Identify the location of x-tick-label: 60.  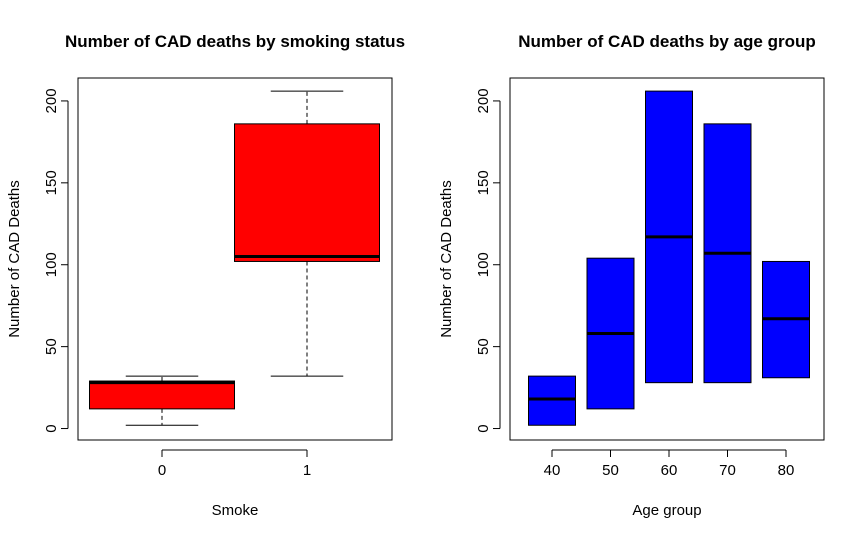
(669, 470).